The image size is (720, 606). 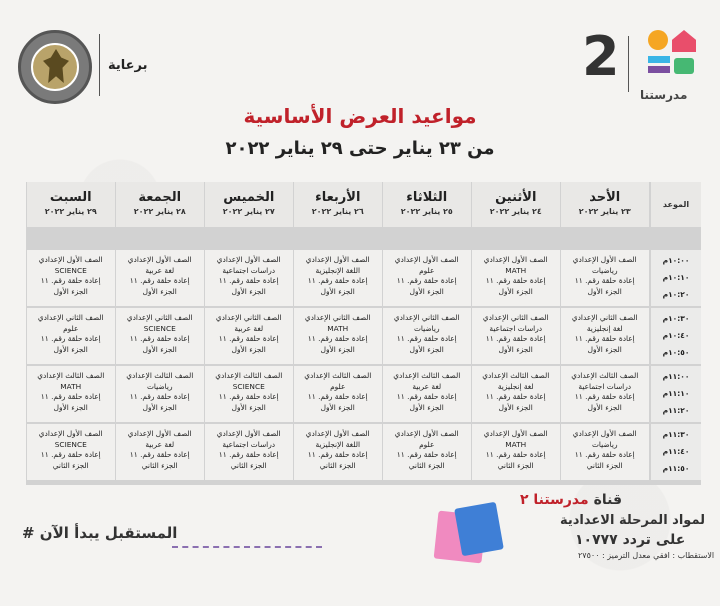 I want to click on day-date: ٢٧ يناير ٢٠٢٢, so click(x=248, y=211).